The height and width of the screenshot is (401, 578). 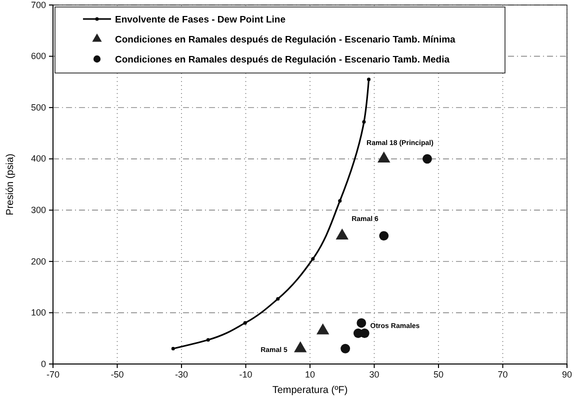 What do you see at coordinates (438, 374) in the screenshot?
I see `x-tick-label: 50` at bounding box center [438, 374].